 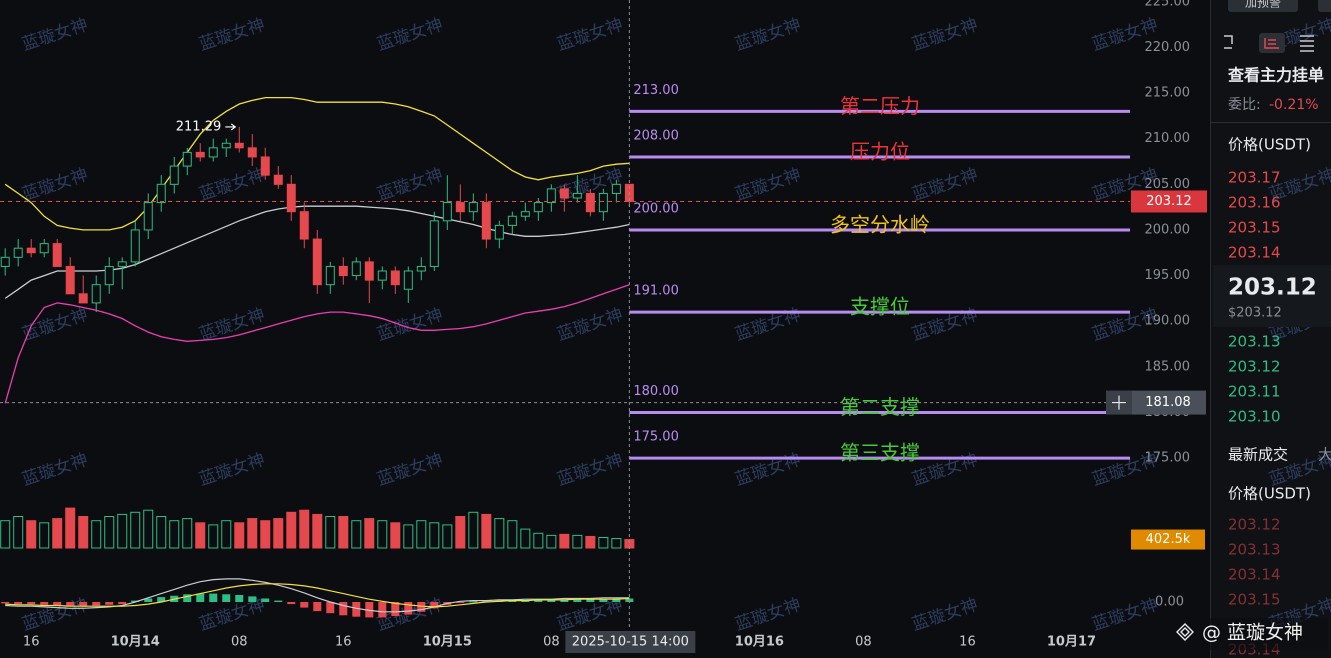 I want to click on last-price: 203.12, so click(x=1272, y=288).